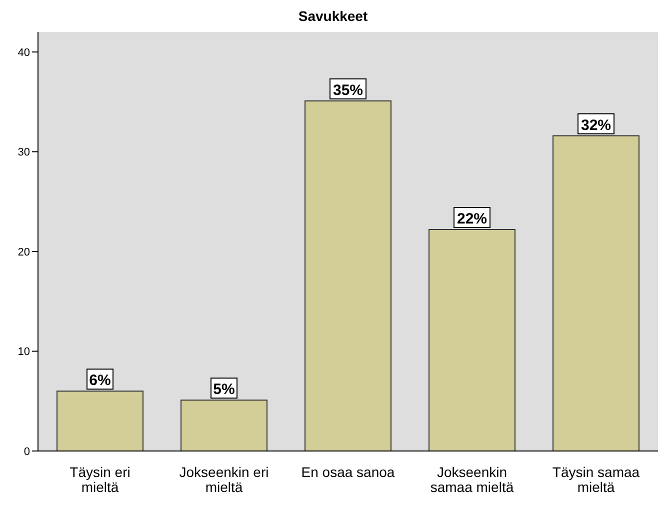 This screenshot has width=666, height=511. What do you see at coordinates (348, 90) in the screenshot?
I see `data-label: 35%` at bounding box center [348, 90].